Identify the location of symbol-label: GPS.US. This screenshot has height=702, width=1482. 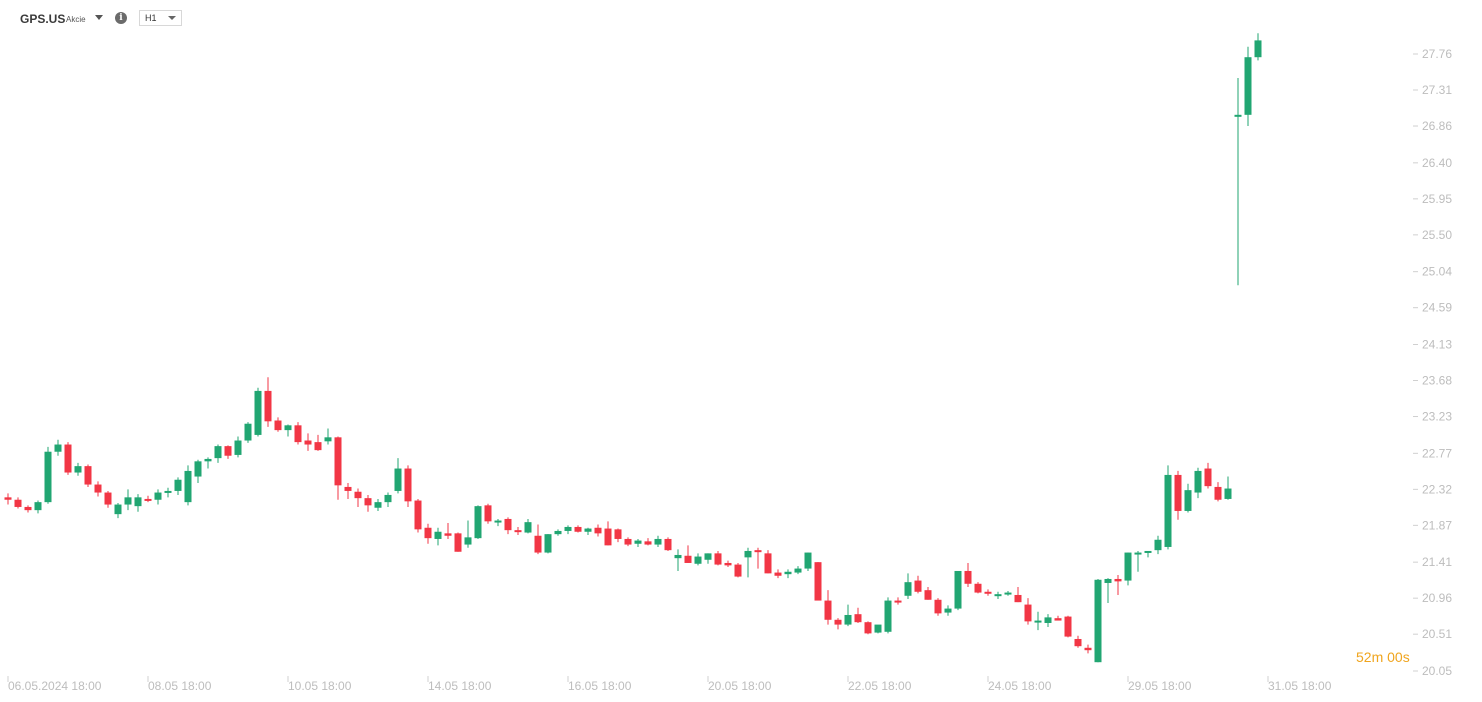
(43, 19).